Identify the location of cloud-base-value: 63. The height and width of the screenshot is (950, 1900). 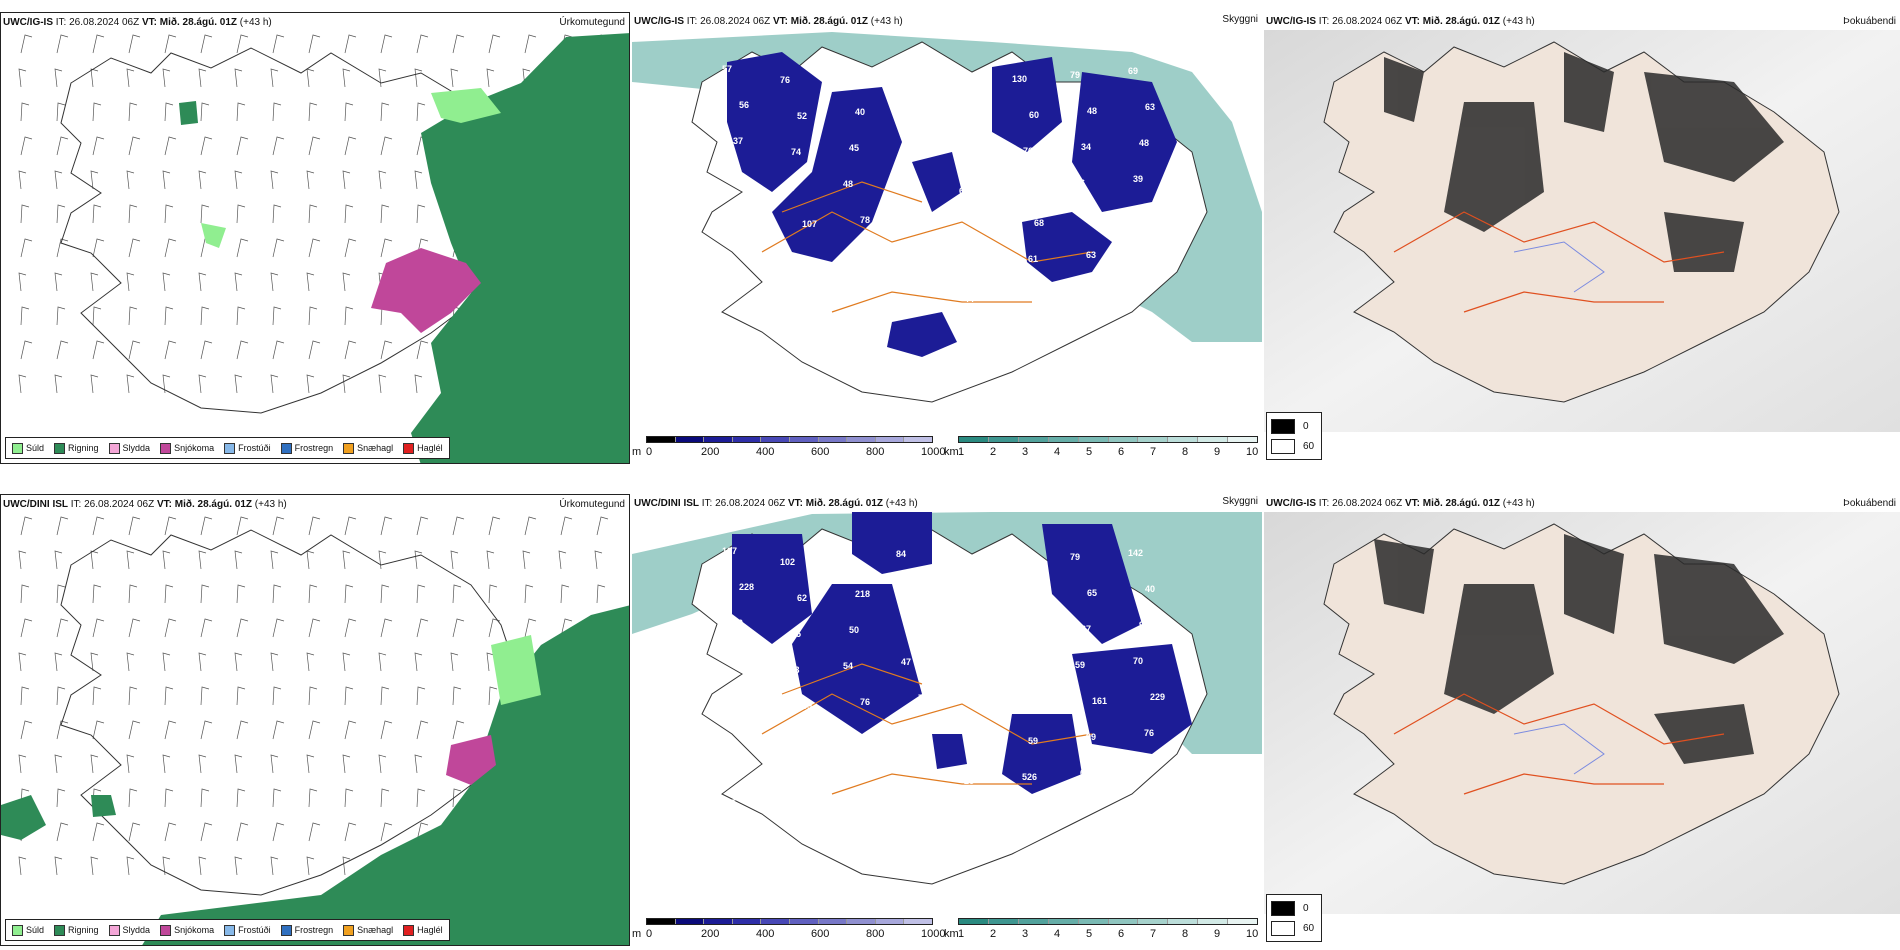
(1091, 255).